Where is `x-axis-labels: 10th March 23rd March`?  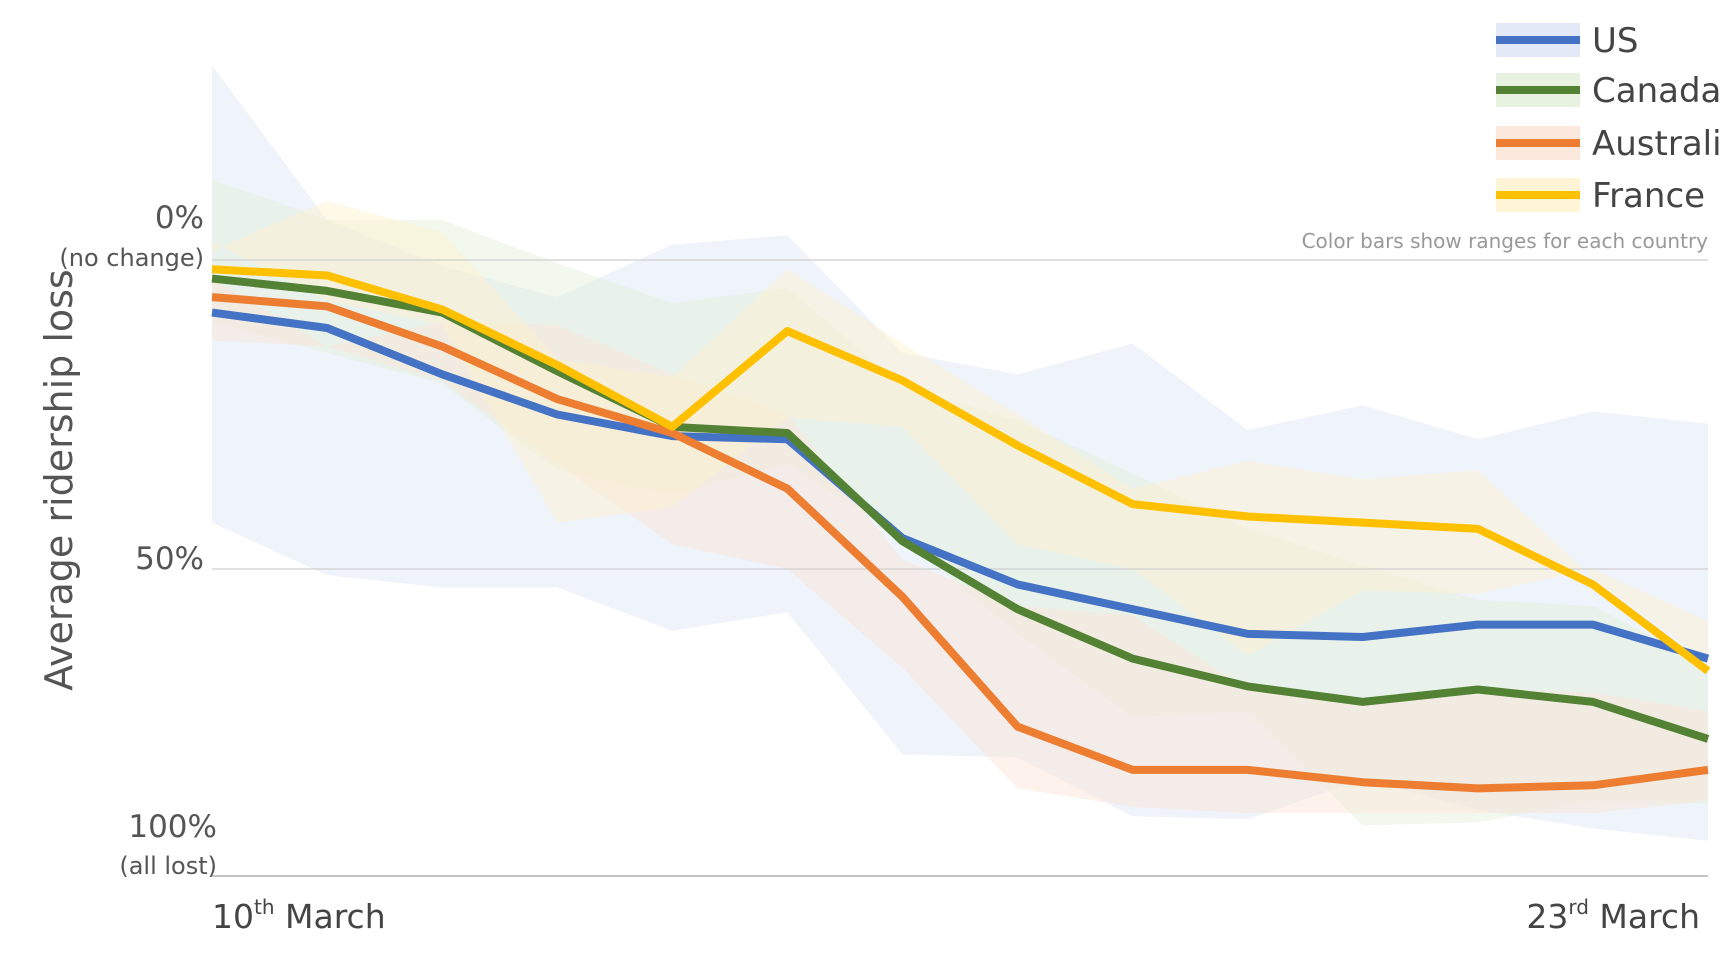
x-axis-labels: 10th March 23rd March is located at coordinates (956, 915).